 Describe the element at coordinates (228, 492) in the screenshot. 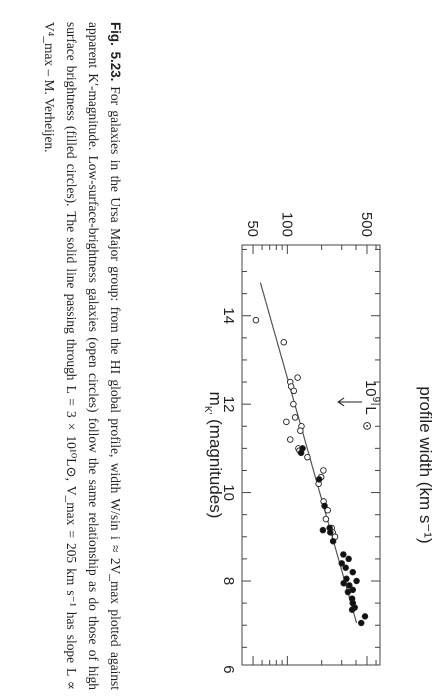

I see `x-tick-label: 10` at that location.